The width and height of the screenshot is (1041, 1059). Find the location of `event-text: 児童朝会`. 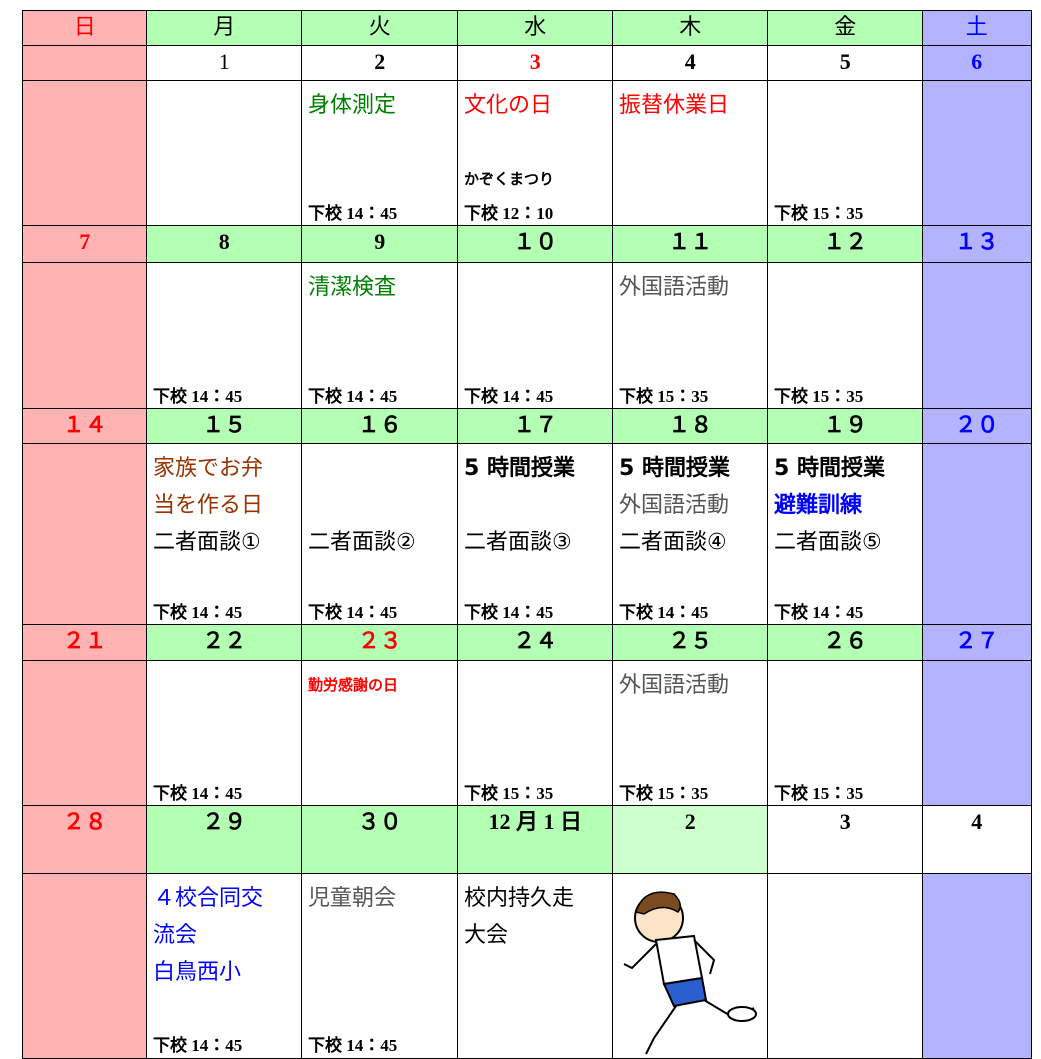

event-text: 児童朝会 is located at coordinates (352, 898).